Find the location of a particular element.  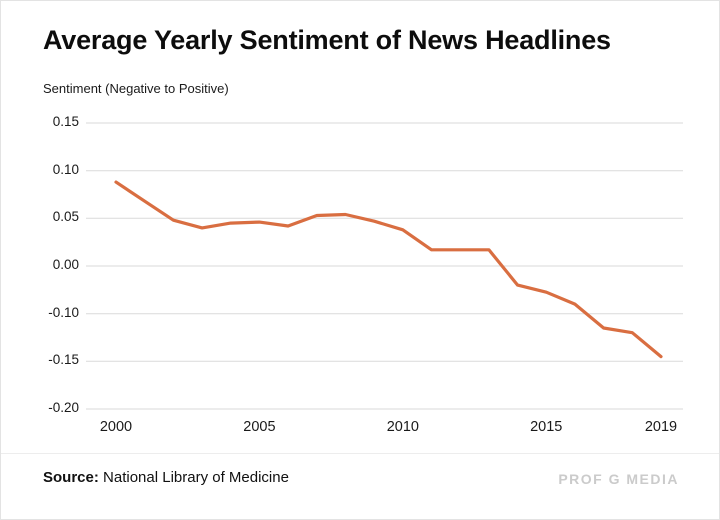

source-text: National Library of Medicine is located at coordinates (193, 477).